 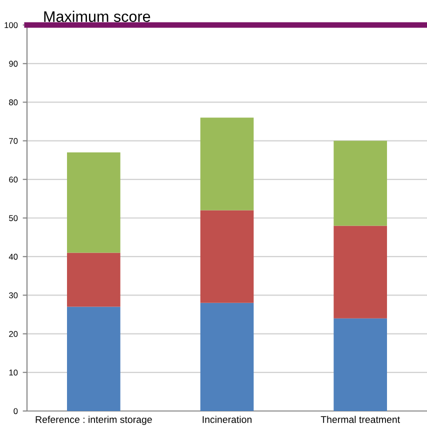 What do you see at coordinates (13, 373) in the screenshot?
I see `y-tick-label: 10` at bounding box center [13, 373].